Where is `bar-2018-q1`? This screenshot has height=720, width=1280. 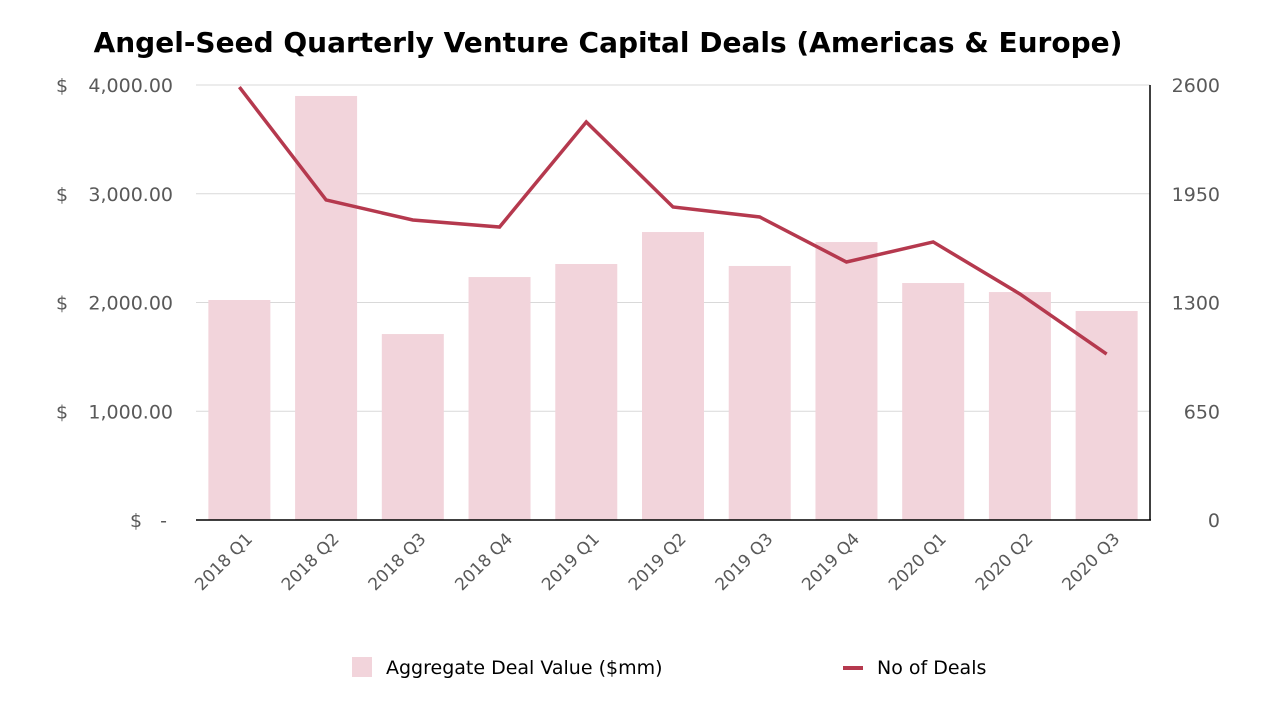 bar-2018-q1 is located at coordinates (239, 409).